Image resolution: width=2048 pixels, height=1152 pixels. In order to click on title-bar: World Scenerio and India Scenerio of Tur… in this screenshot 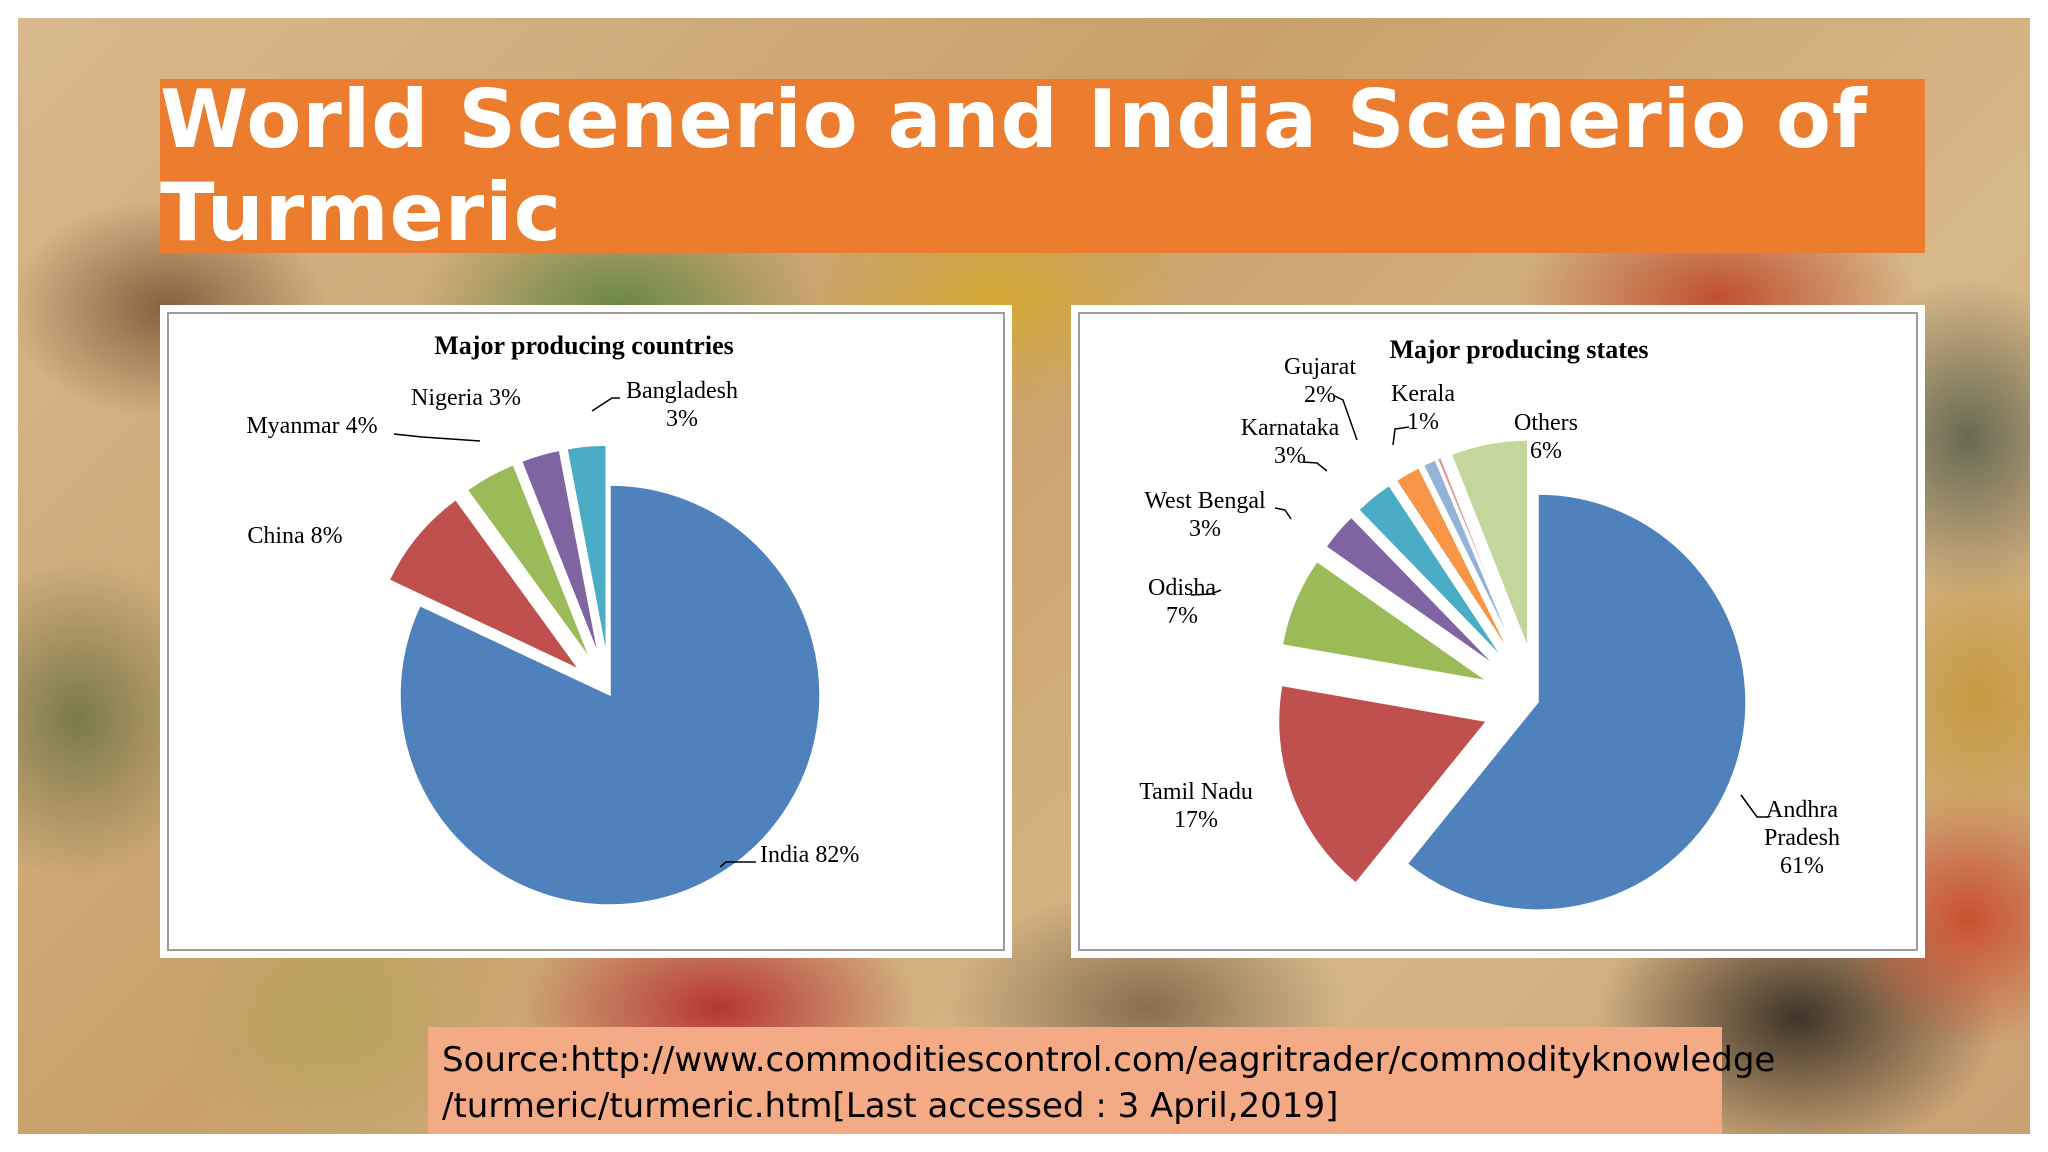, I will do `click(1042, 166)`.